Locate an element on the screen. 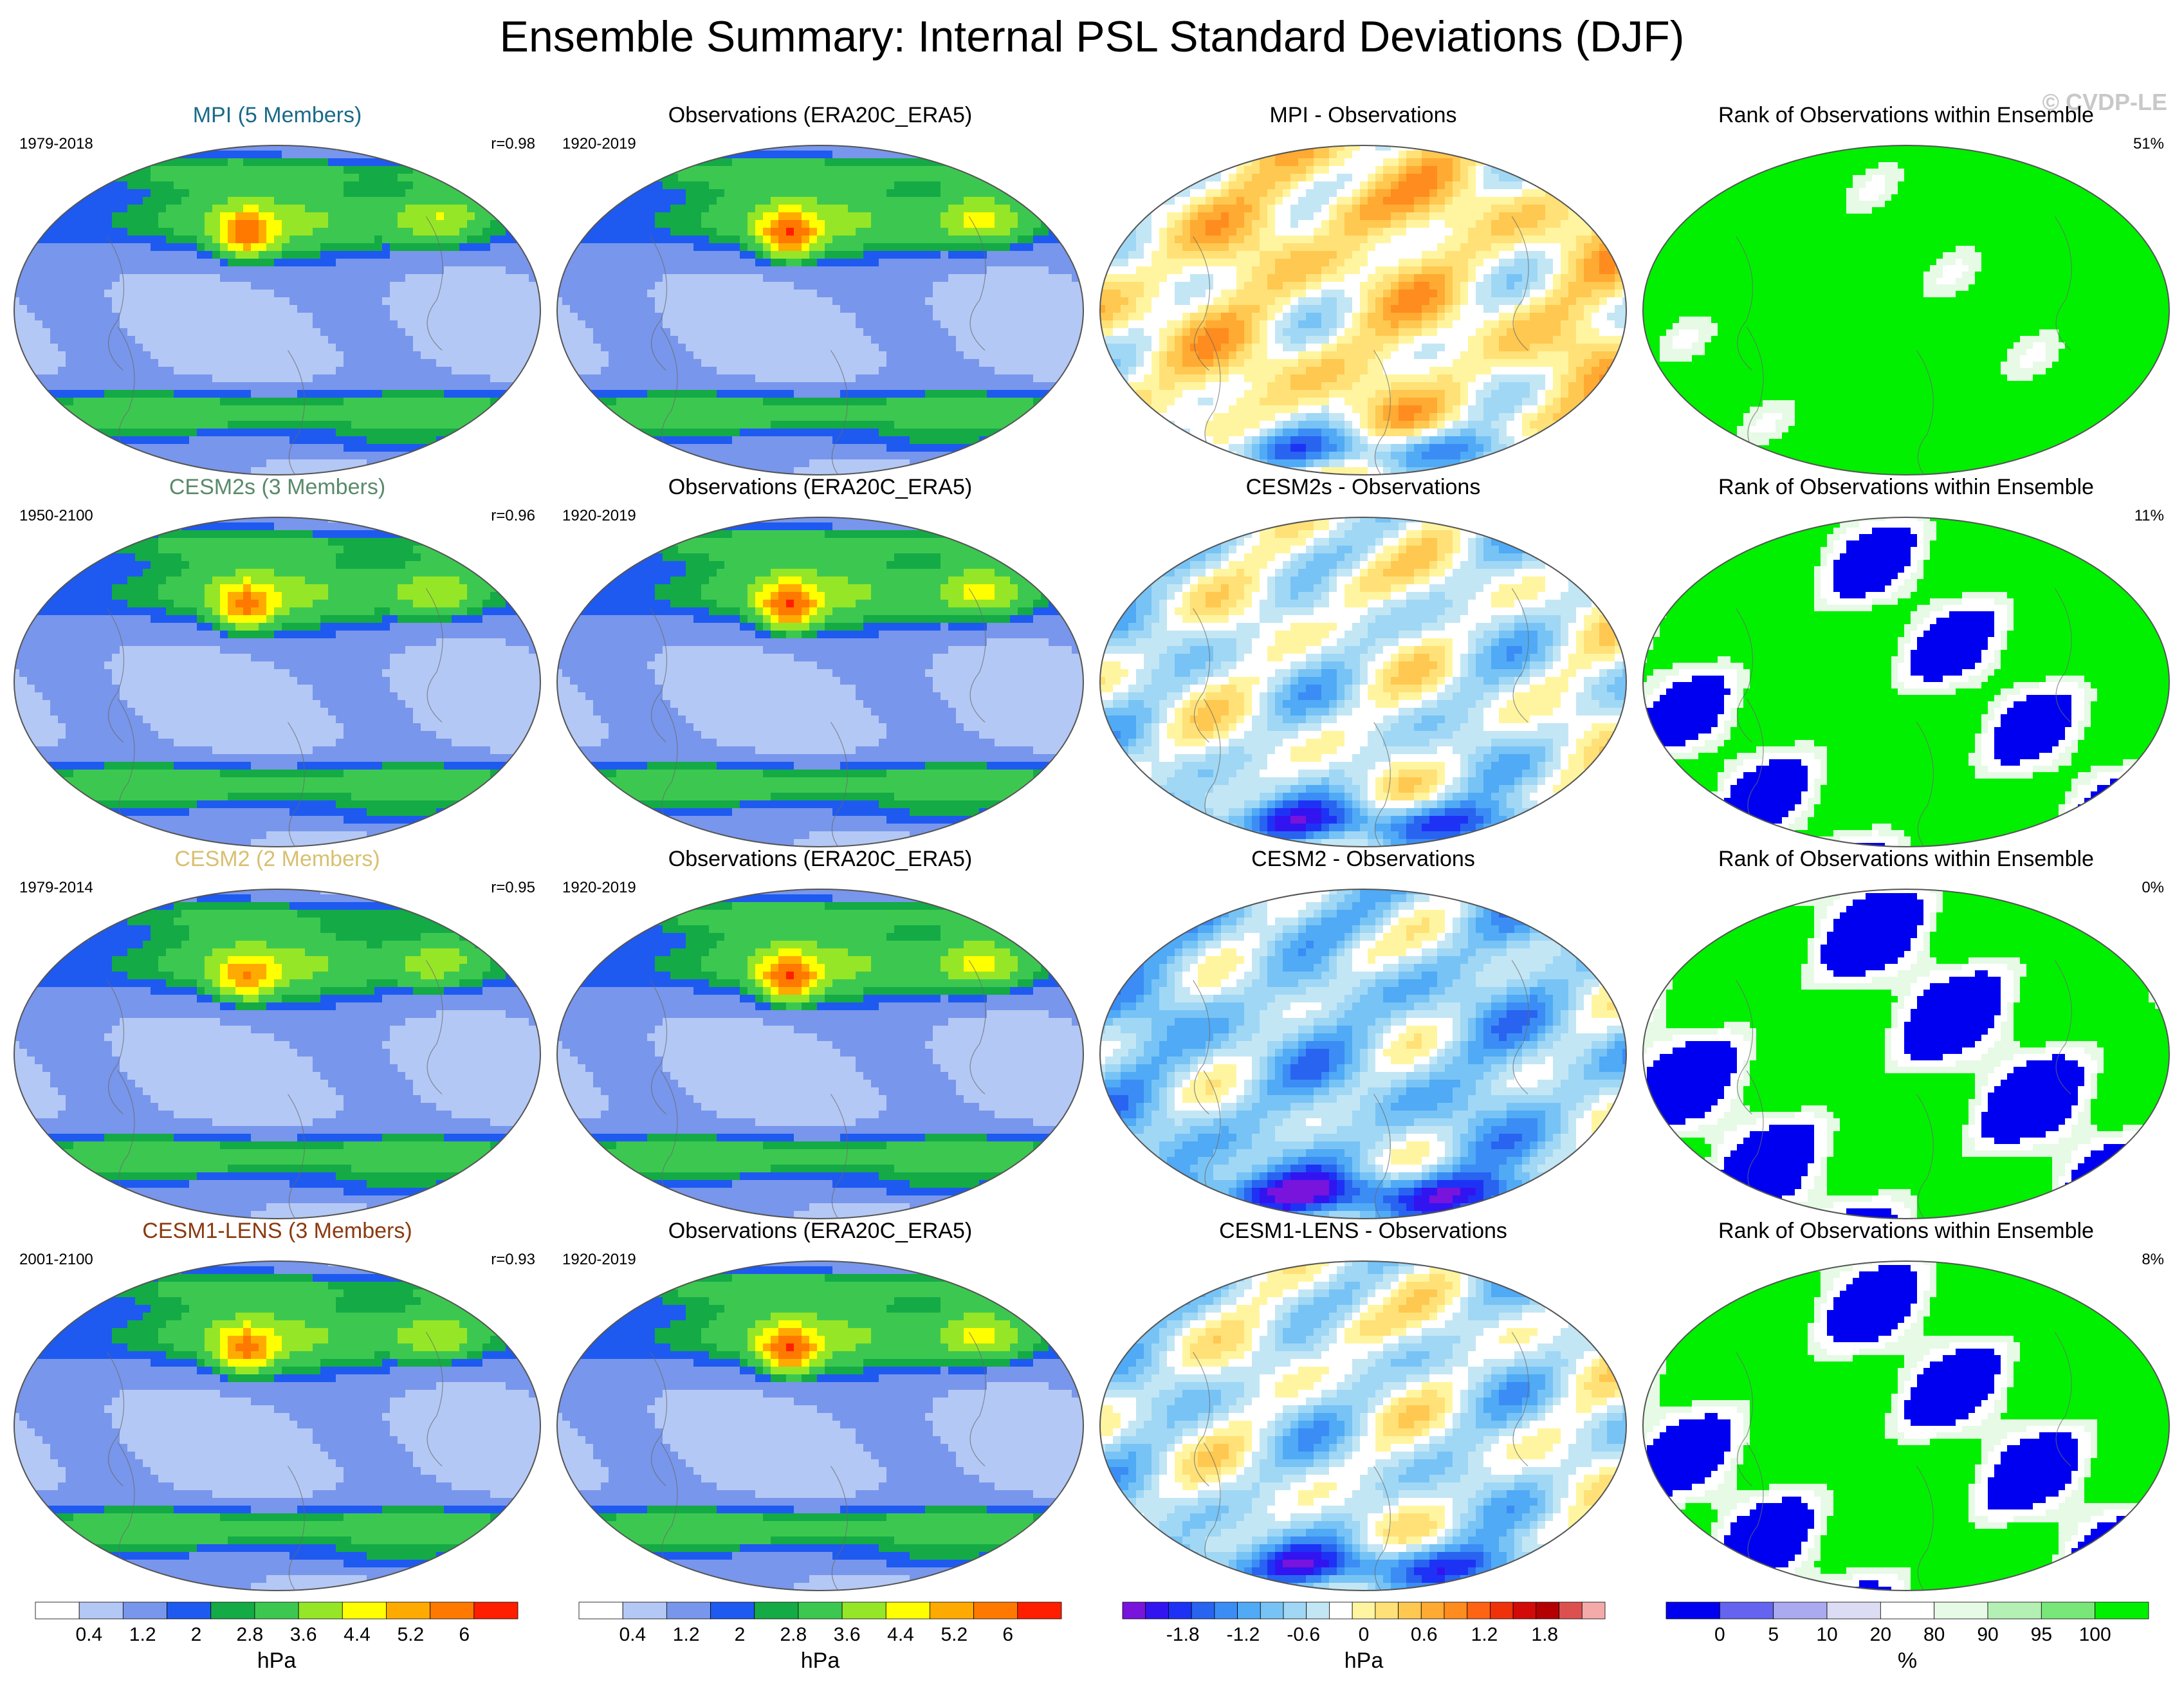 This screenshot has width=2184, height=1689. colorbar-tick-label: -0.6 is located at coordinates (1304, 1635).